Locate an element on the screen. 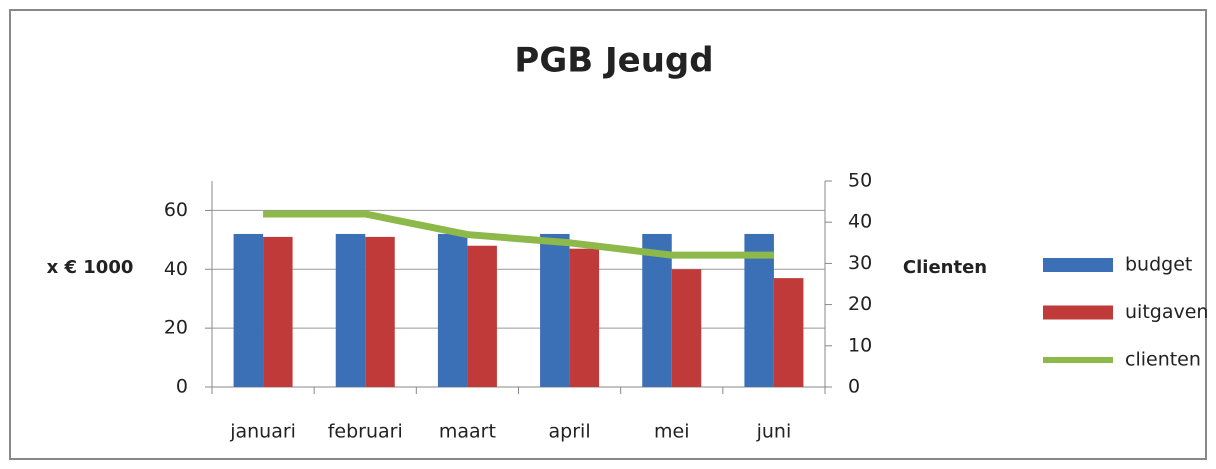 This screenshot has width=1216, height=469. chart-title: PGB Jeugd is located at coordinates (613, 61).